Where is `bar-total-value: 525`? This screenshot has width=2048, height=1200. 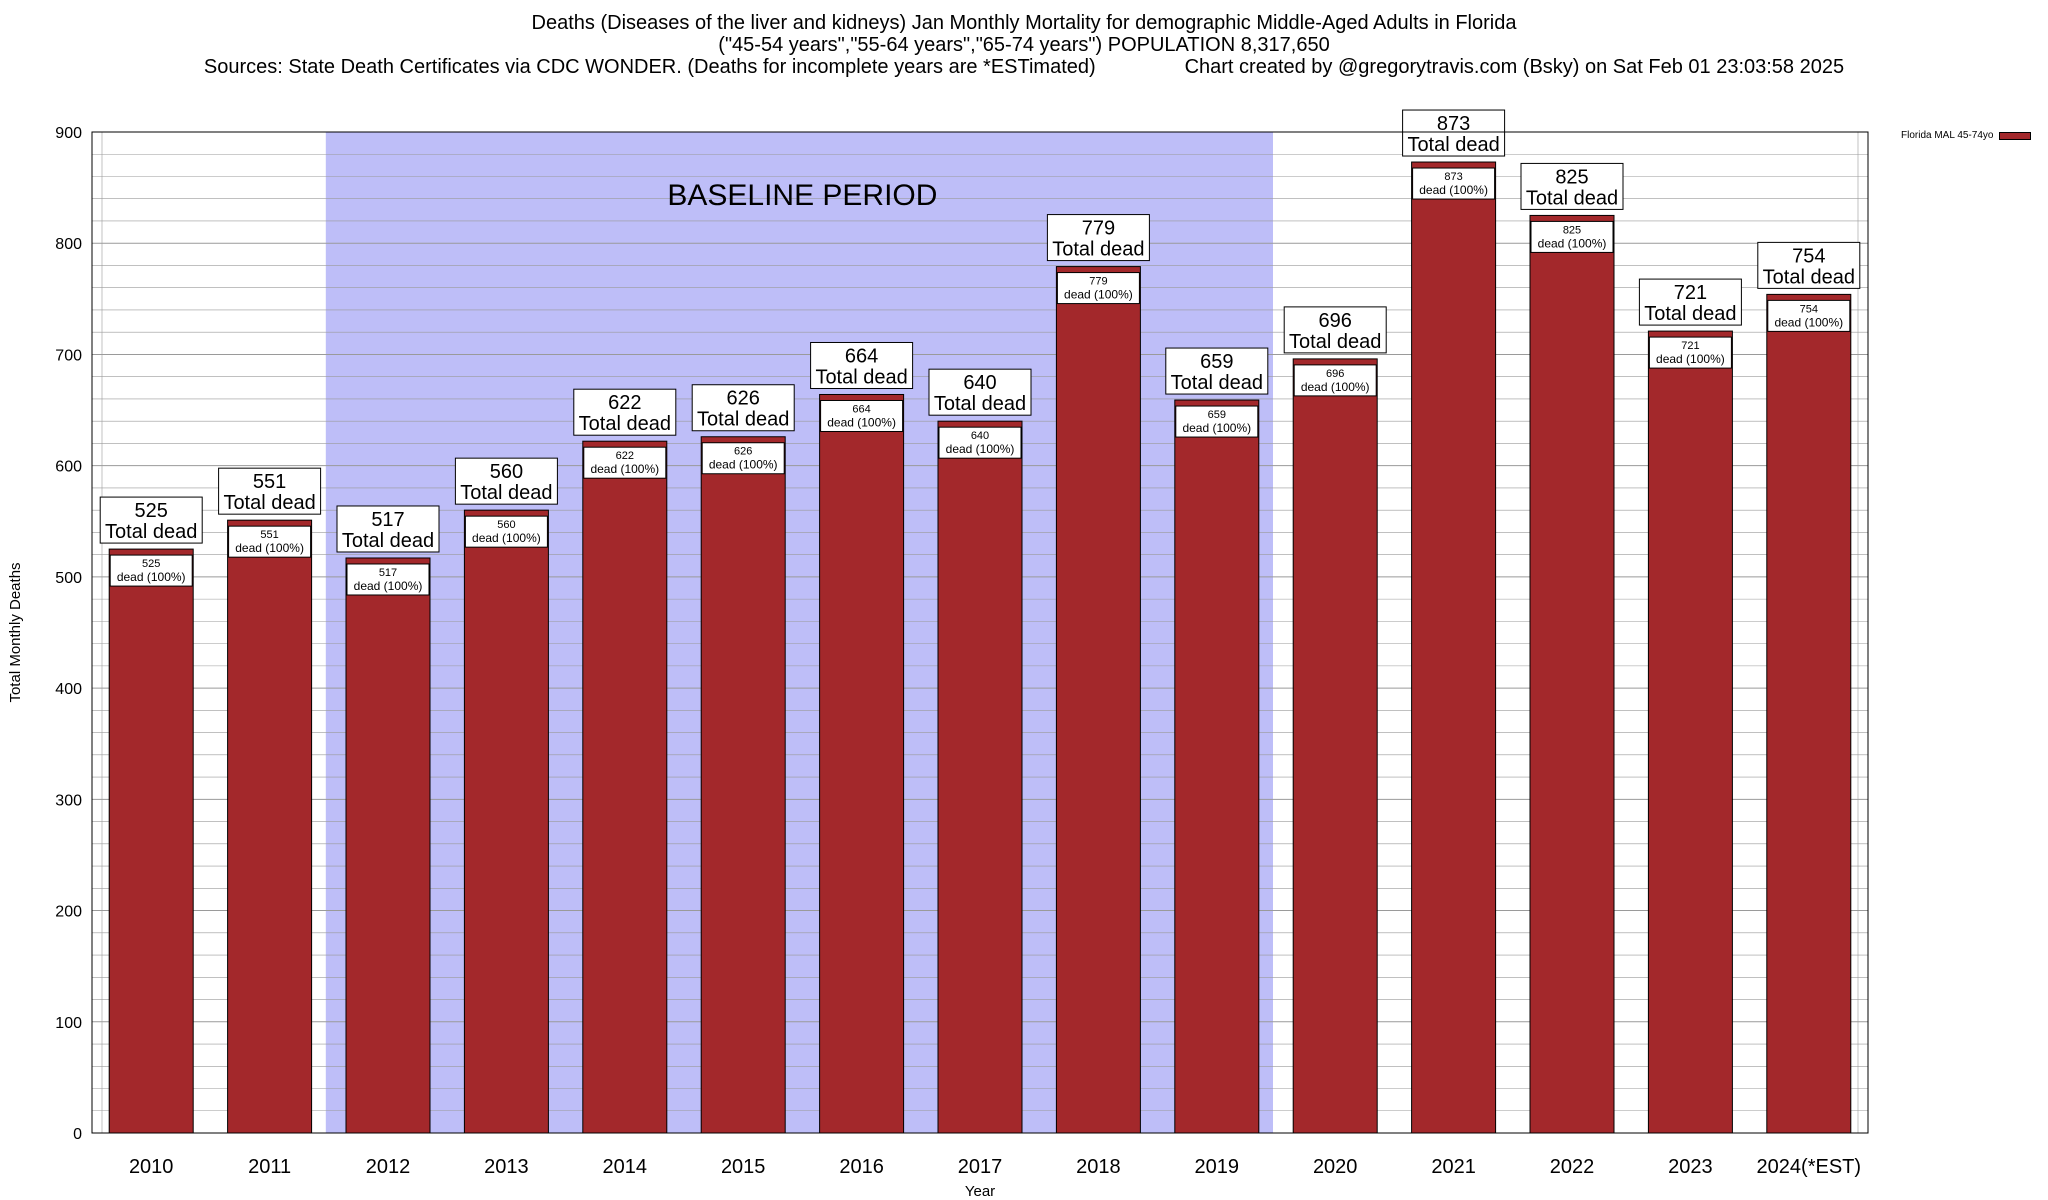 bar-total-value: 525 is located at coordinates (151, 511).